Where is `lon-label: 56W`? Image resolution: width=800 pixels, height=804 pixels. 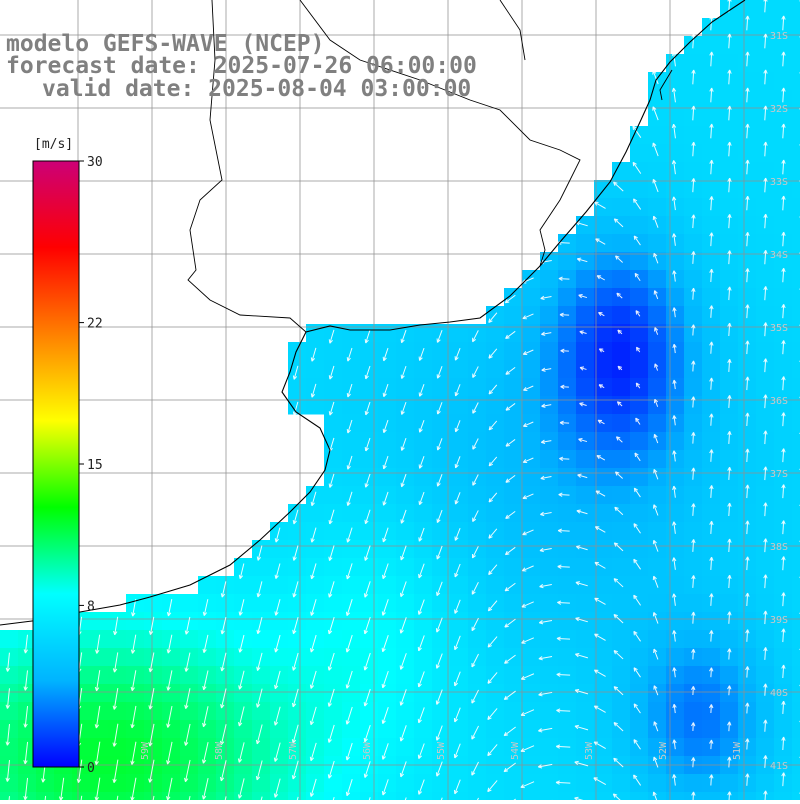 lon-label: 56W is located at coordinates (367, 750).